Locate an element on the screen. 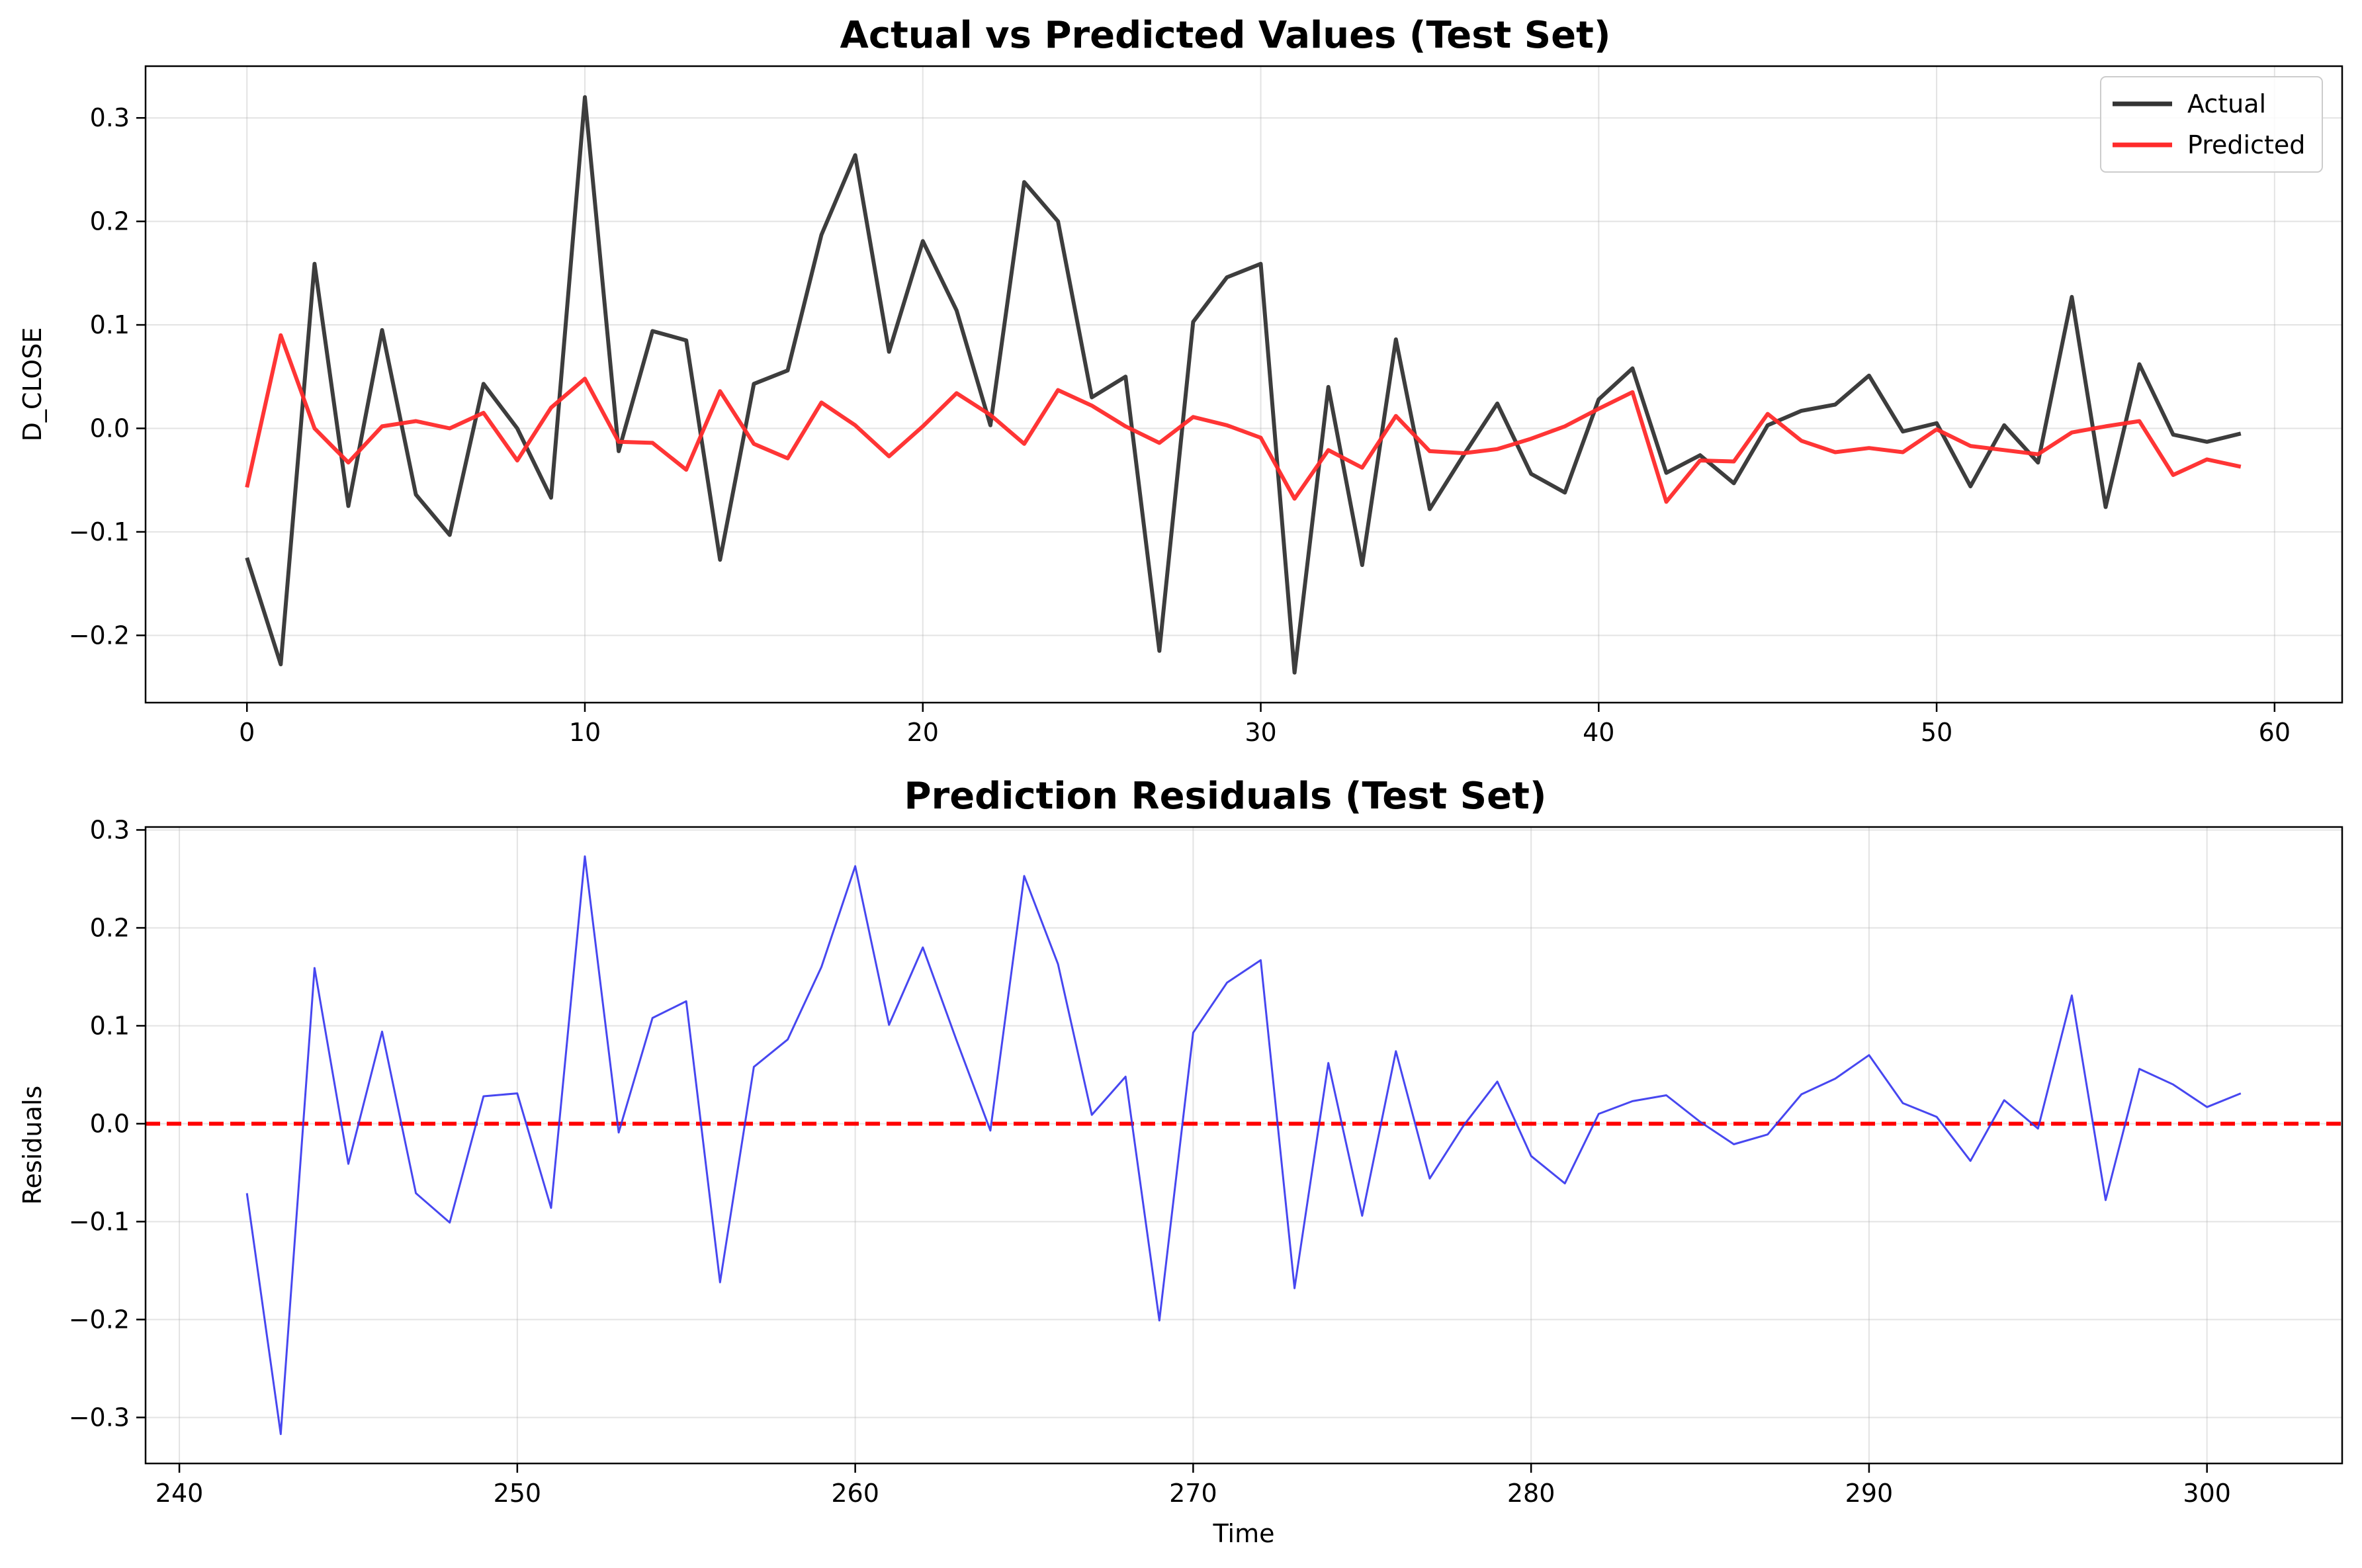 This screenshot has width=2362, height=1568. x-tick-label: 20 is located at coordinates (923, 733).